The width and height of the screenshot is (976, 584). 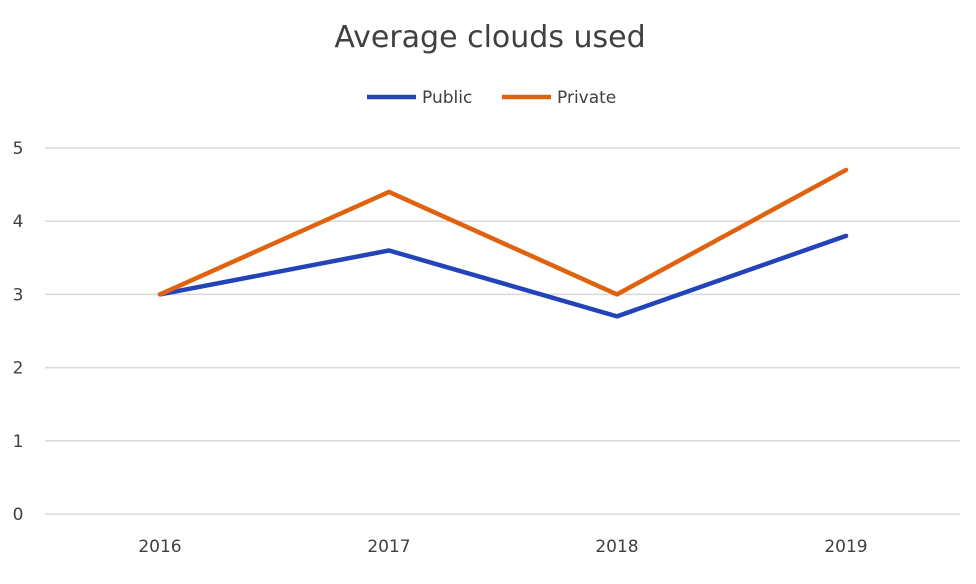 What do you see at coordinates (159, 547) in the screenshot?
I see `x-tick-label: 2016` at bounding box center [159, 547].